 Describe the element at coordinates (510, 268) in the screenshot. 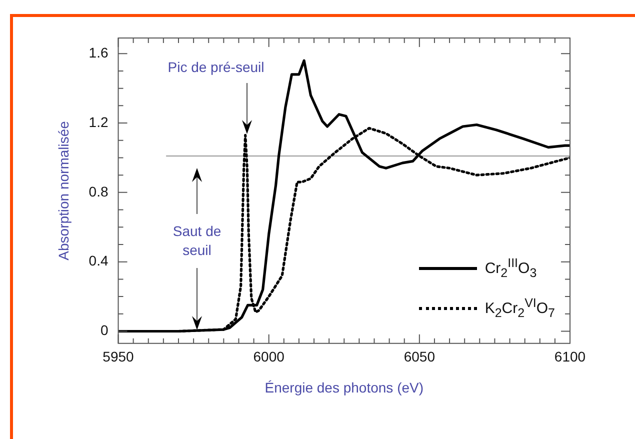

I see `legend-label: Cr$_{2}$$^{III}$O$_{3}$` at that location.